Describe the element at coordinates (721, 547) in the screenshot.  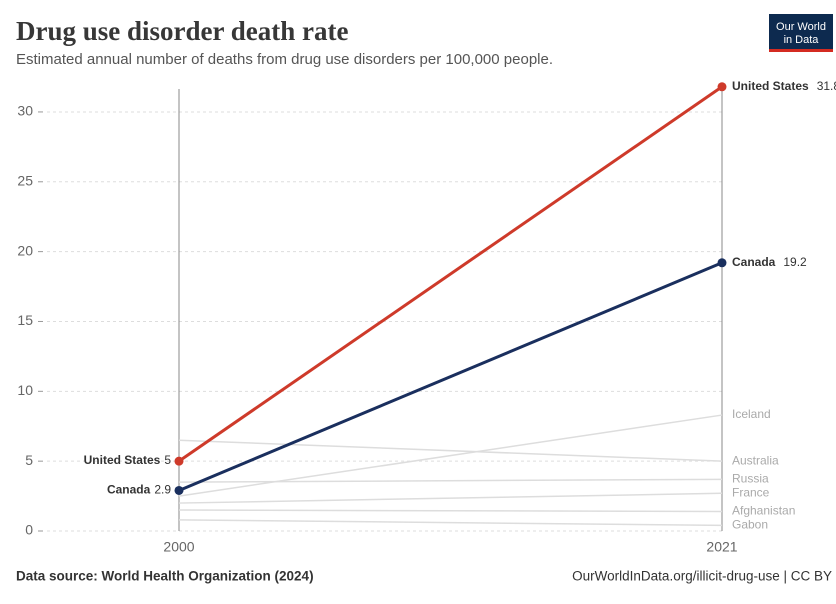
I see `x-tick-label: 2021` at that location.